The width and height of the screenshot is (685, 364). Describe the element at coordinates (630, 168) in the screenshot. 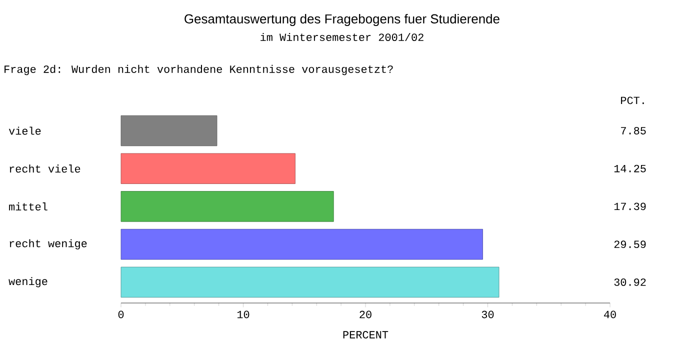

I see `data-label: 14.25` at that location.